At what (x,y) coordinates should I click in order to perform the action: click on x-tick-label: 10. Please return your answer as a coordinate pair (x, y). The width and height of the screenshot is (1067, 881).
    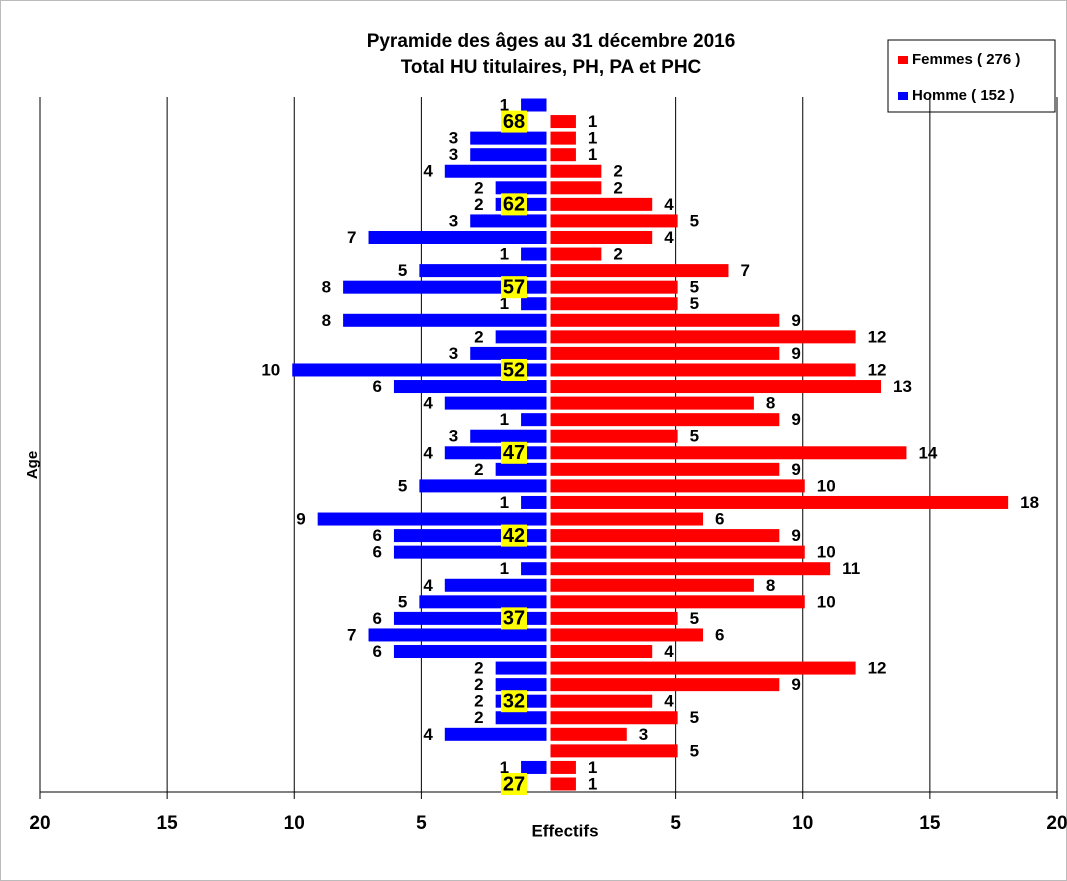
    Looking at the image, I should click on (802, 823).